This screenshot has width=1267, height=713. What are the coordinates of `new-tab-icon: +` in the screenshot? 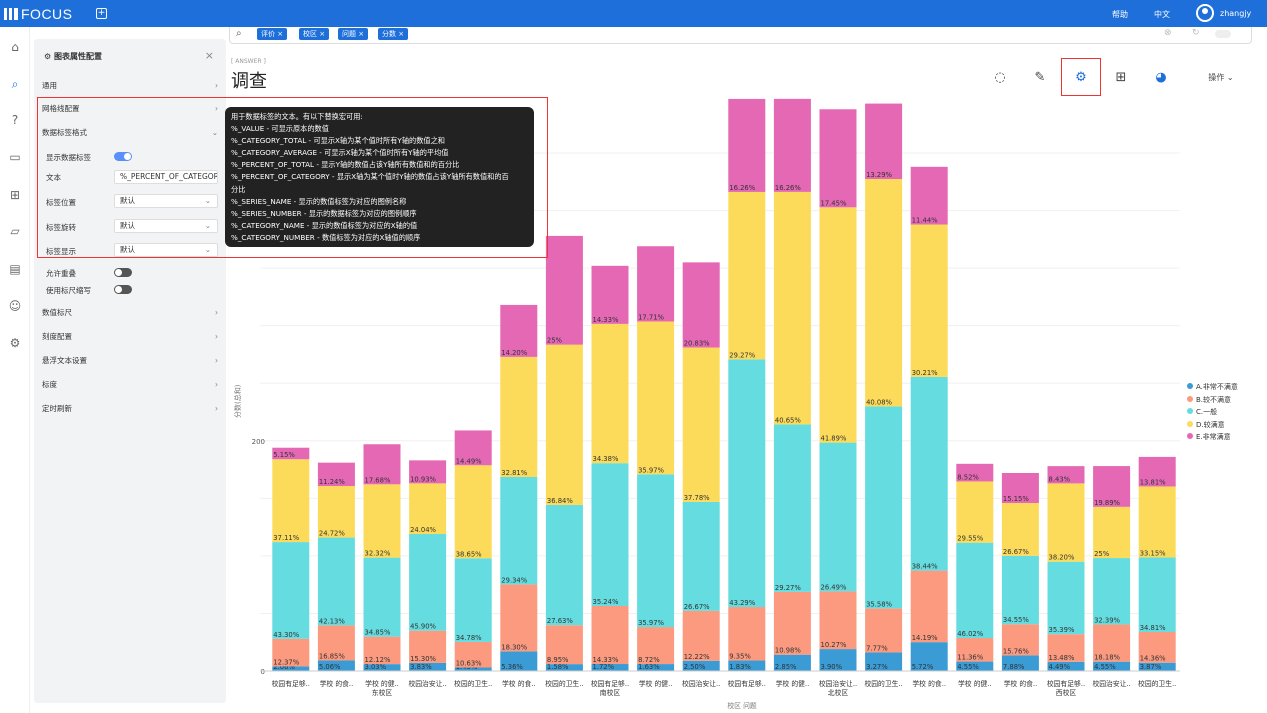 It's located at (101, 13).